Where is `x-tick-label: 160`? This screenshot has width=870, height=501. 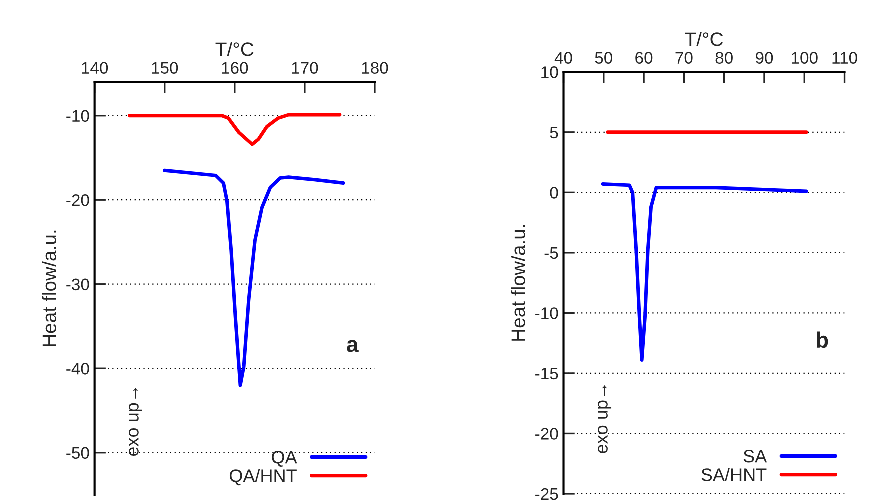
x-tick-label: 160 is located at coordinates (235, 68).